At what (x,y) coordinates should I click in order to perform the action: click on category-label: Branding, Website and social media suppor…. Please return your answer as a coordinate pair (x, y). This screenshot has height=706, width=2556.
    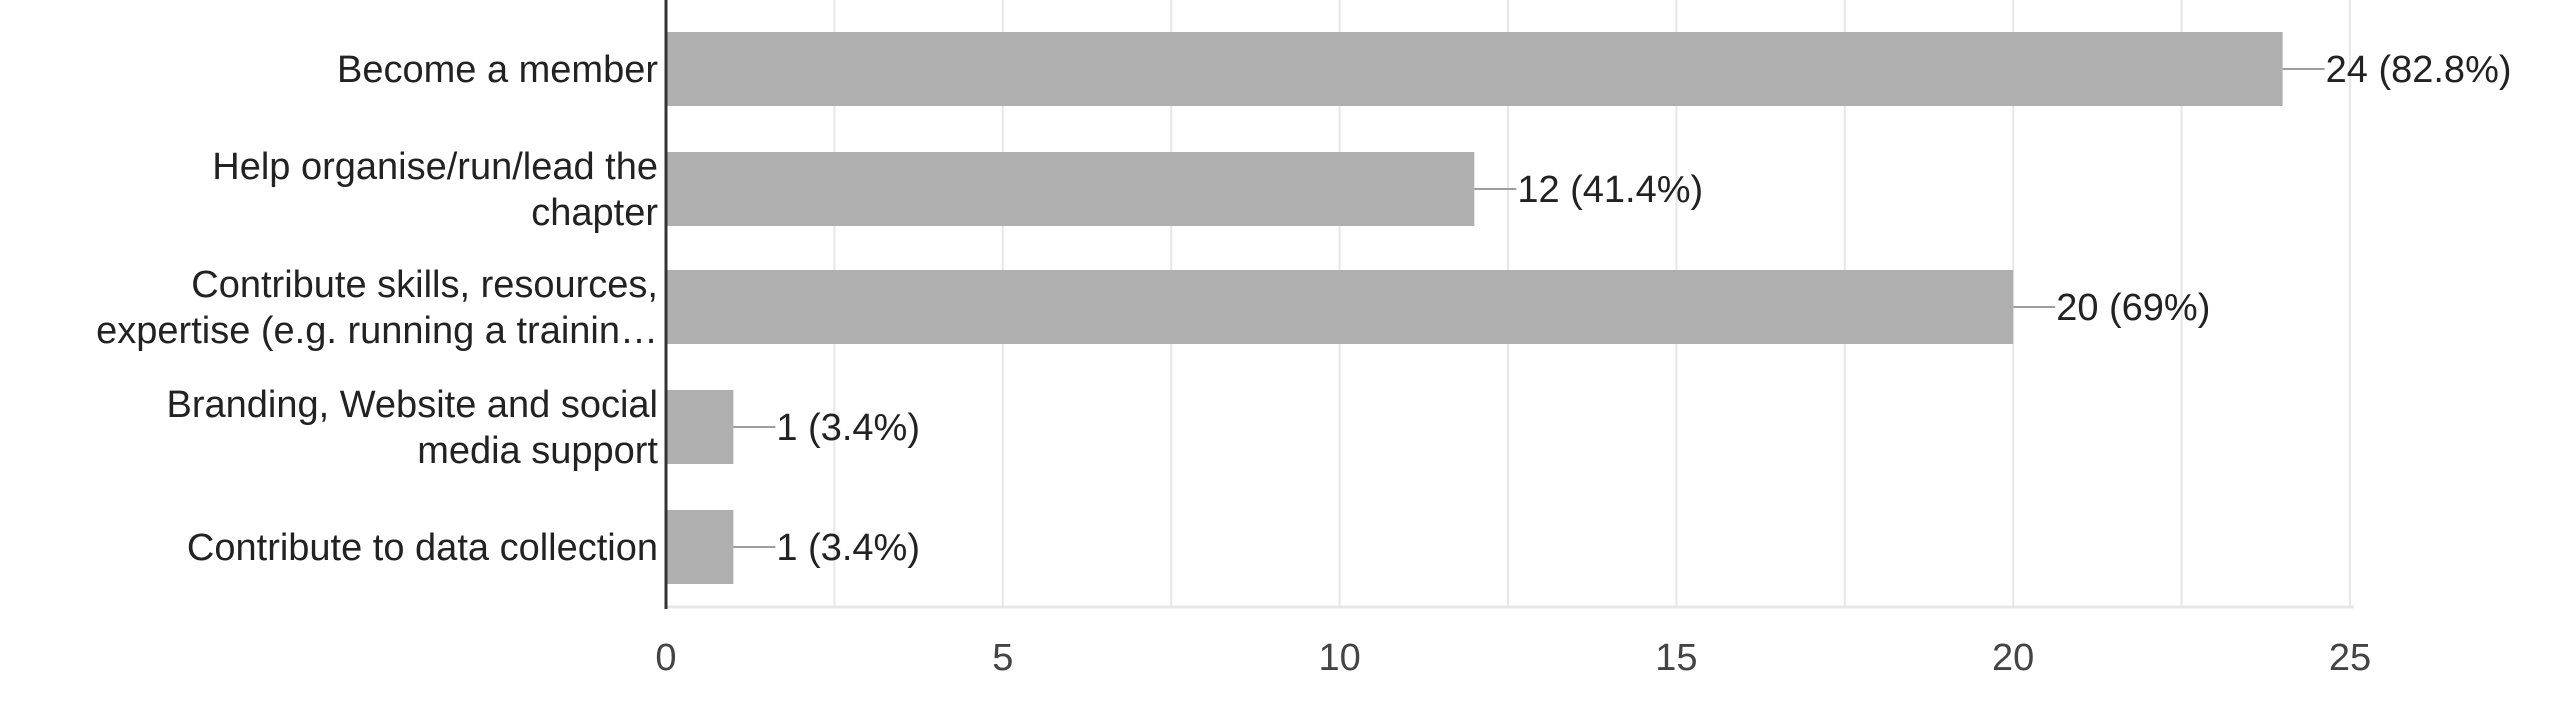
    Looking at the image, I should click on (413, 428).